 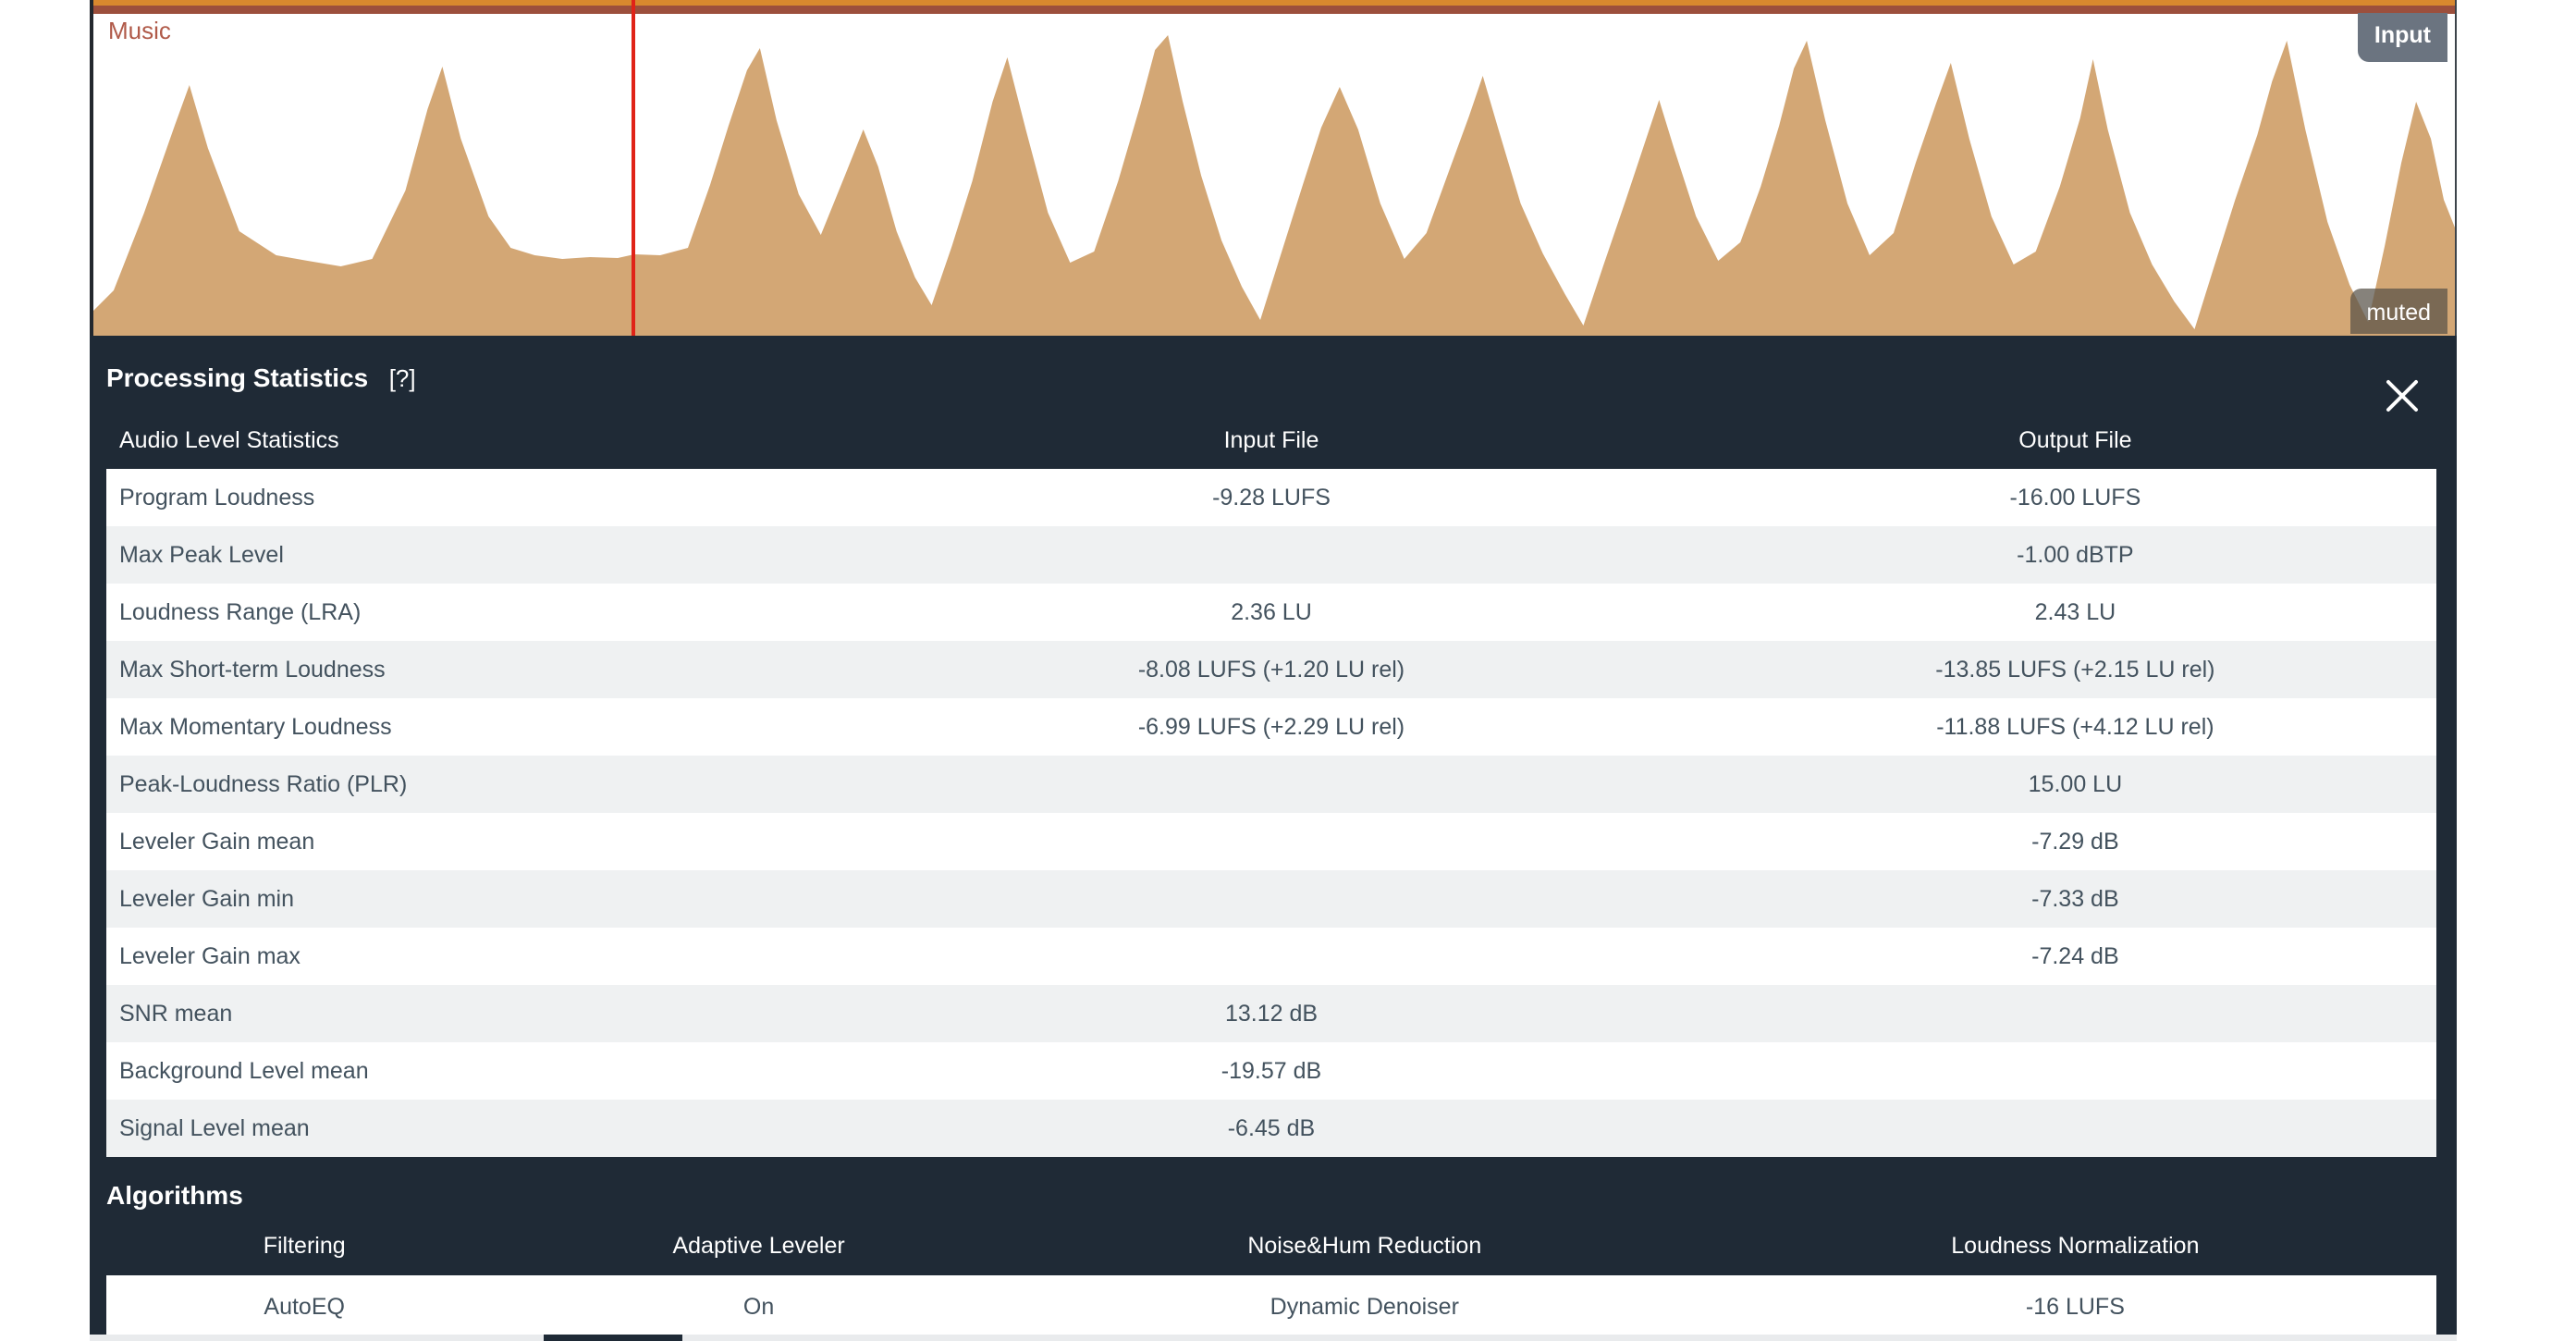 I want to click on stats-header-input-file: Input File, so click(x=1271, y=439).